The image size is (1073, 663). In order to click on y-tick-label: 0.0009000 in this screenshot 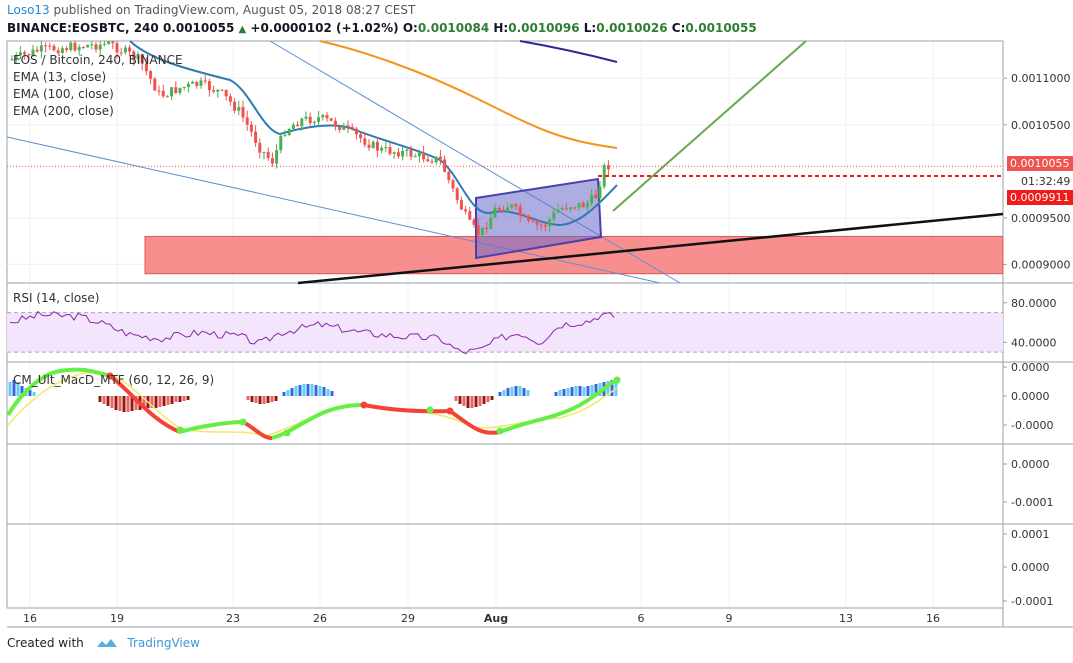, I will do `click(1041, 264)`.